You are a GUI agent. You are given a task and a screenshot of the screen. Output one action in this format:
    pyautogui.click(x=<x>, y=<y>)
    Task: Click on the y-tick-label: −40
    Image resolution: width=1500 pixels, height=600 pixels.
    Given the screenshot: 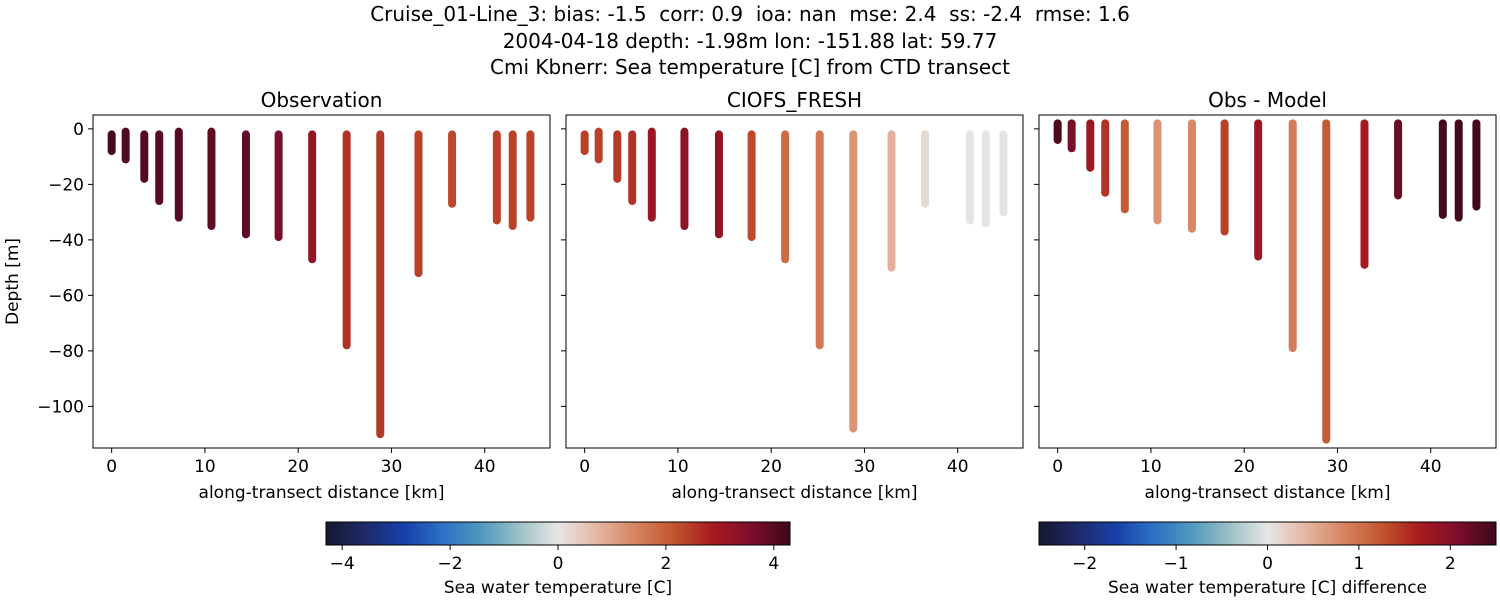 What is the action you would take?
    pyautogui.click(x=66, y=241)
    